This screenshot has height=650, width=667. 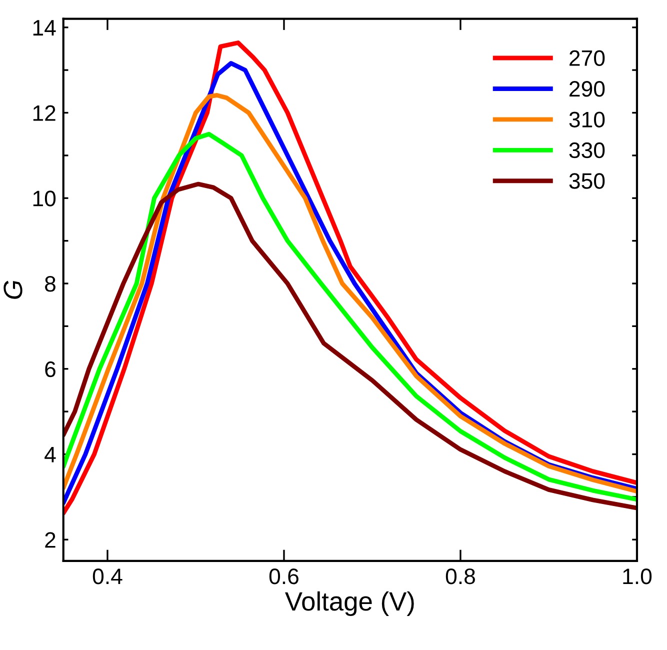 What do you see at coordinates (107, 576) in the screenshot?
I see `x-tick-label: 0.4` at bounding box center [107, 576].